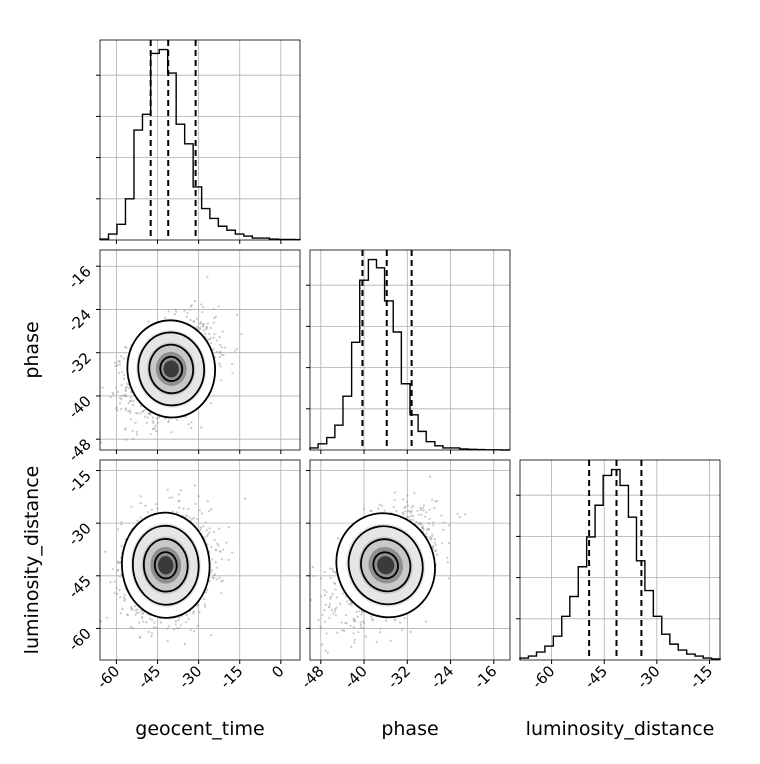  I want to click on xlabel-phase: phase, so click(409, 729).